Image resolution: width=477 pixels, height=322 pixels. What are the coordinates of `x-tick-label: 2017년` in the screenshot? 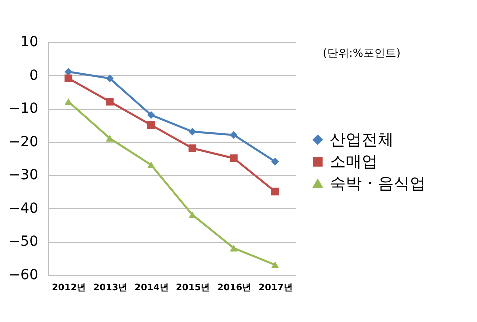 It's located at (275, 289).